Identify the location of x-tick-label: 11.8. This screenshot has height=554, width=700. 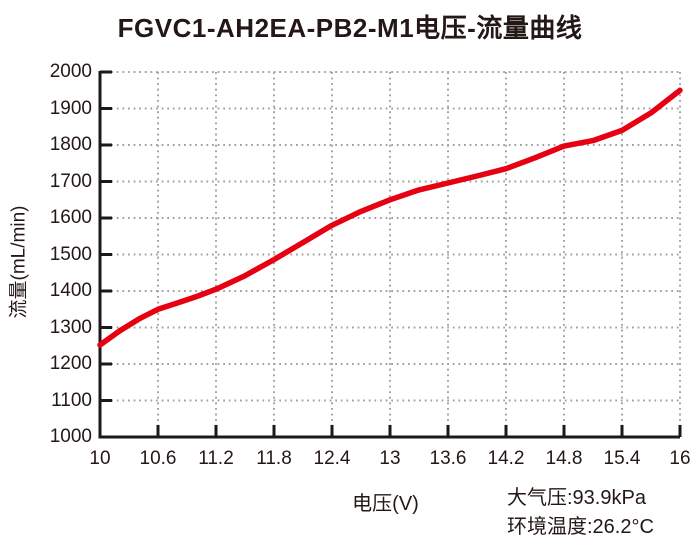
(274, 458).